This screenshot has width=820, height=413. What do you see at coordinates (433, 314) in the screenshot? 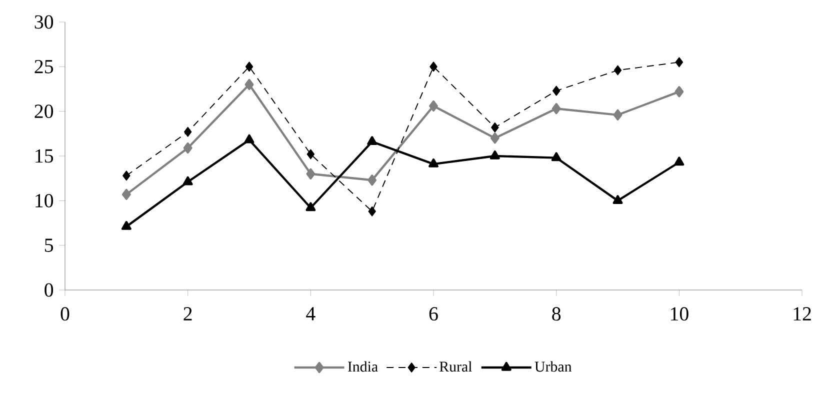
I see `x-tick-label: 6` at bounding box center [433, 314].